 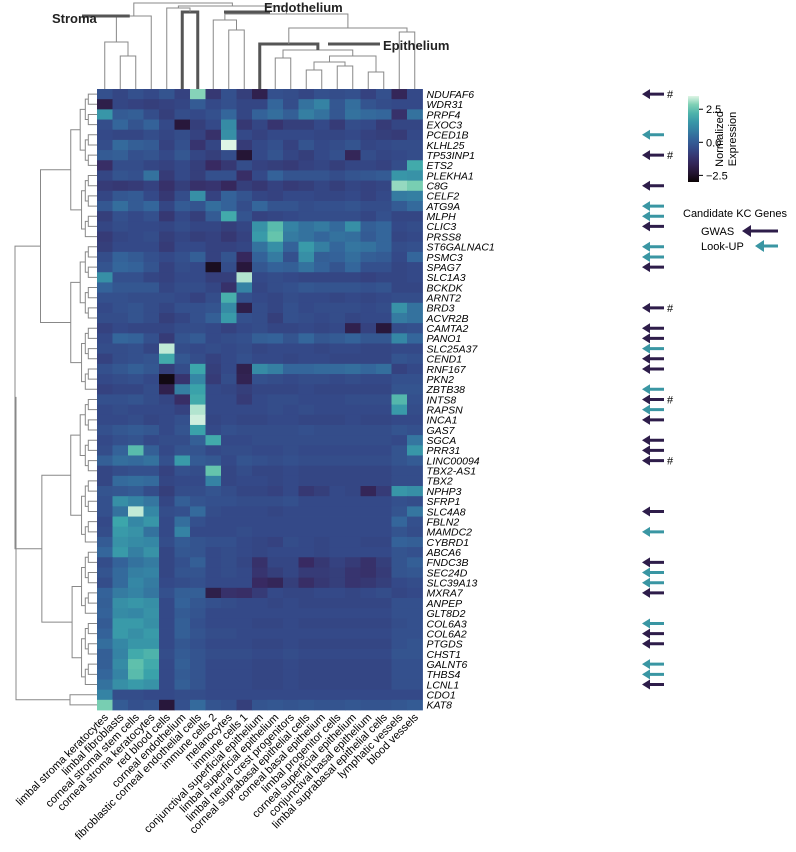 I want to click on gene-label: PRPF4, so click(x=444, y=115).